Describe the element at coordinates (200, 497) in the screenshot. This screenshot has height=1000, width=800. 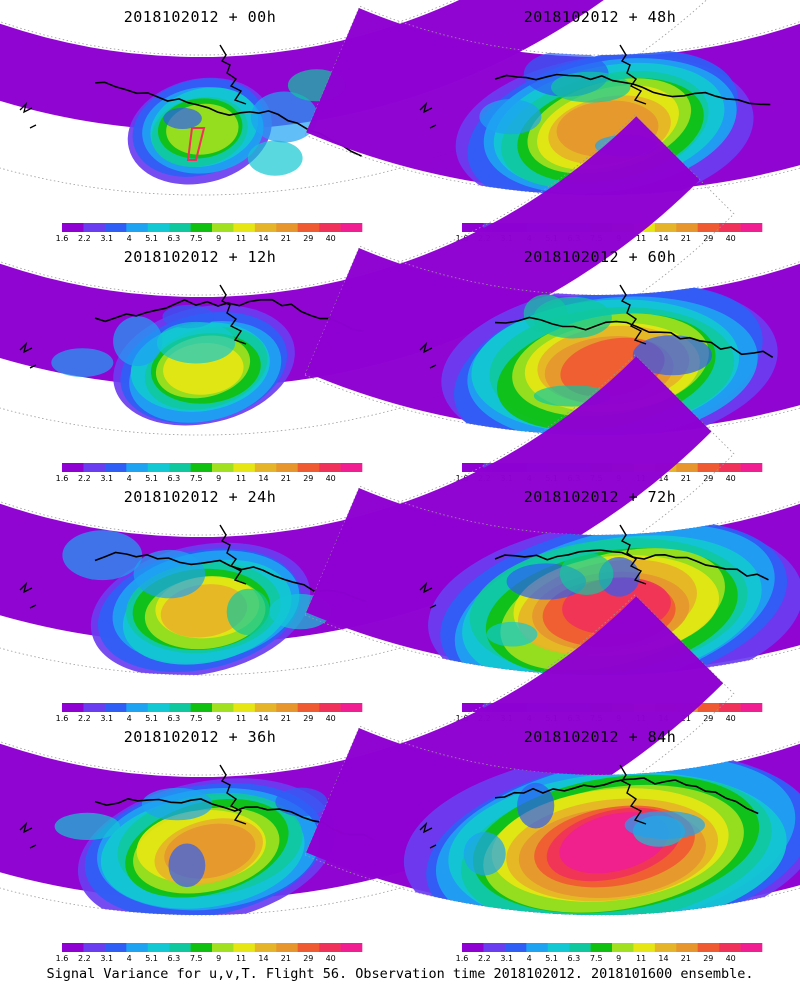
I see `panel-title-24h: 2018102012 + 24h` at that location.